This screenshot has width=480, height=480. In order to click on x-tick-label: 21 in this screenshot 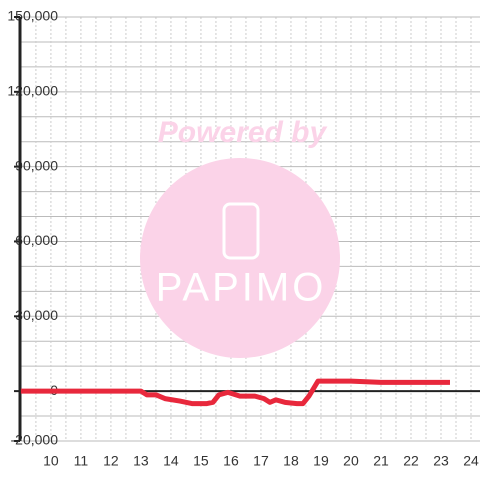, I will do `click(381, 461)`.